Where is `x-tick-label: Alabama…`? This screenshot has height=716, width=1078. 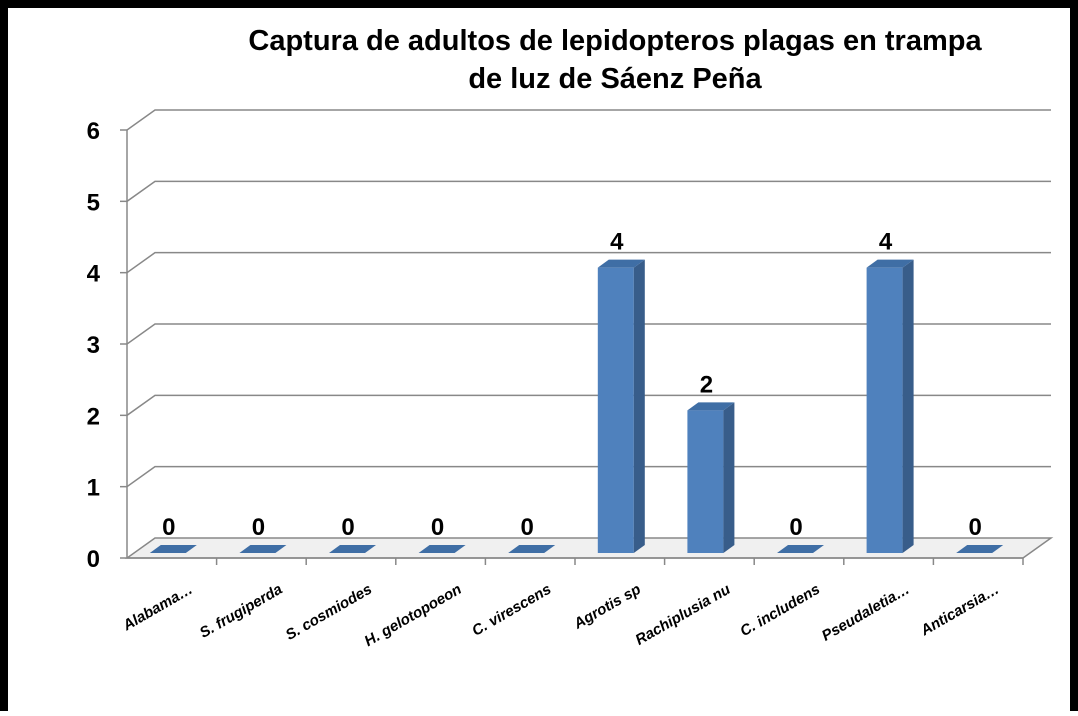 x-tick-label: Alabama… is located at coordinates (157, 608).